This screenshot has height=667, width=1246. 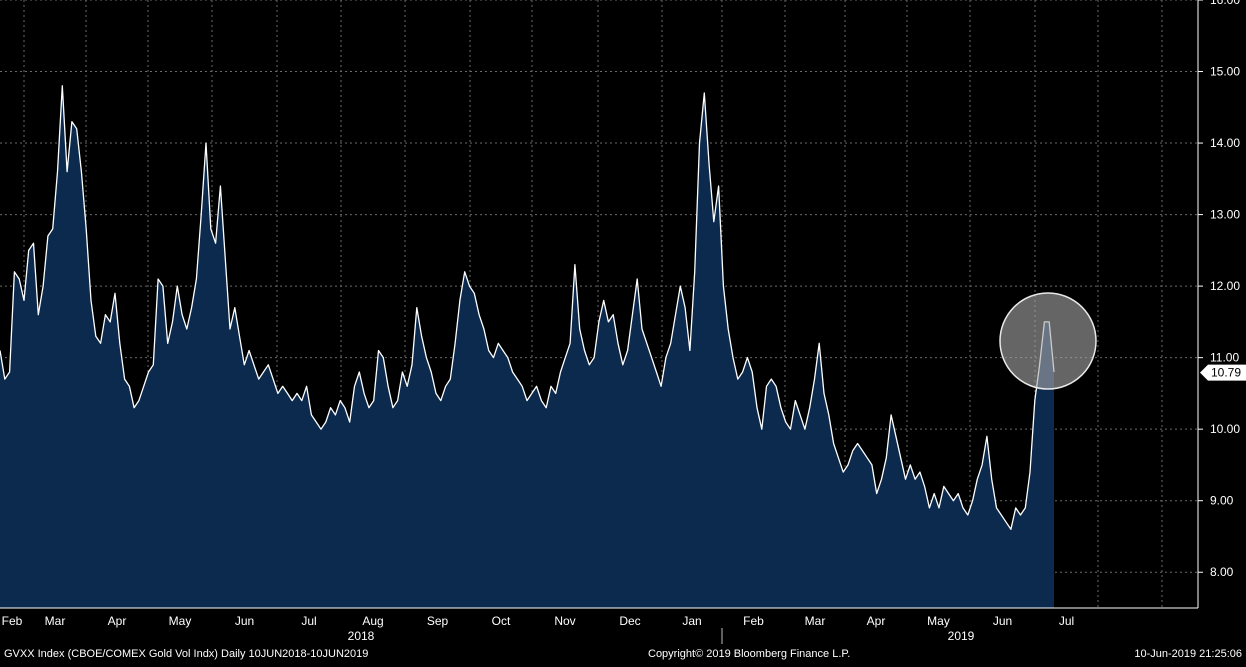 What do you see at coordinates (361, 636) in the screenshot?
I see `year-label: 2018` at bounding box center [361, 636].